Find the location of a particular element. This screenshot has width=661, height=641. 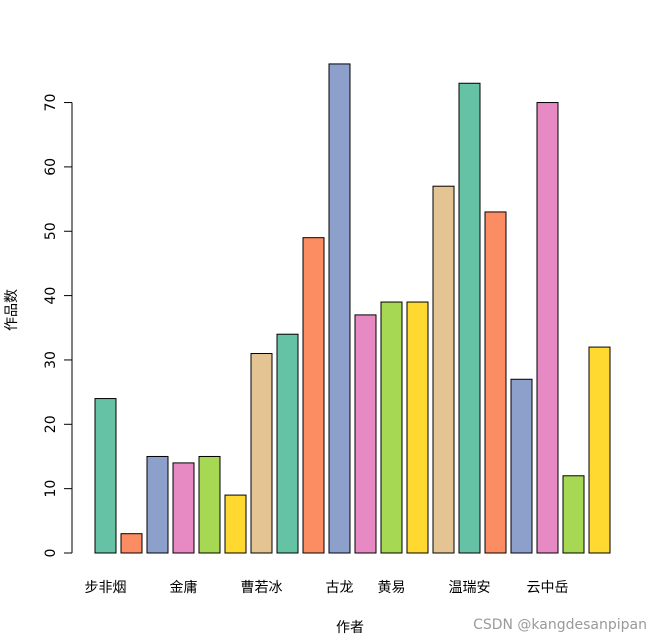

y-tick-label: 0 is located at coordinates (51, 553).